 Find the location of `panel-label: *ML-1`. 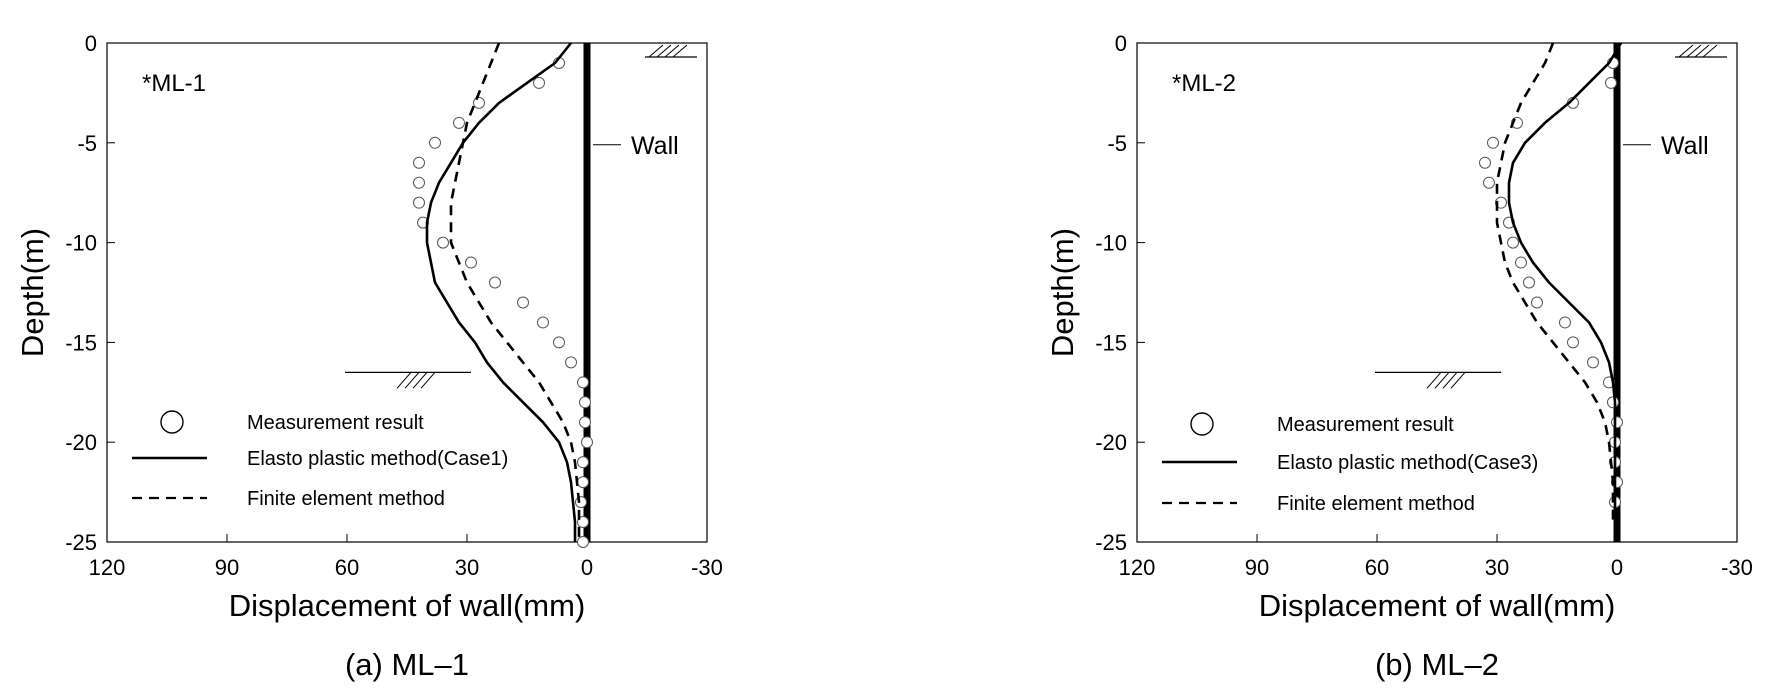

panel-label: *ML-1 is located at coordinates (174, 83).